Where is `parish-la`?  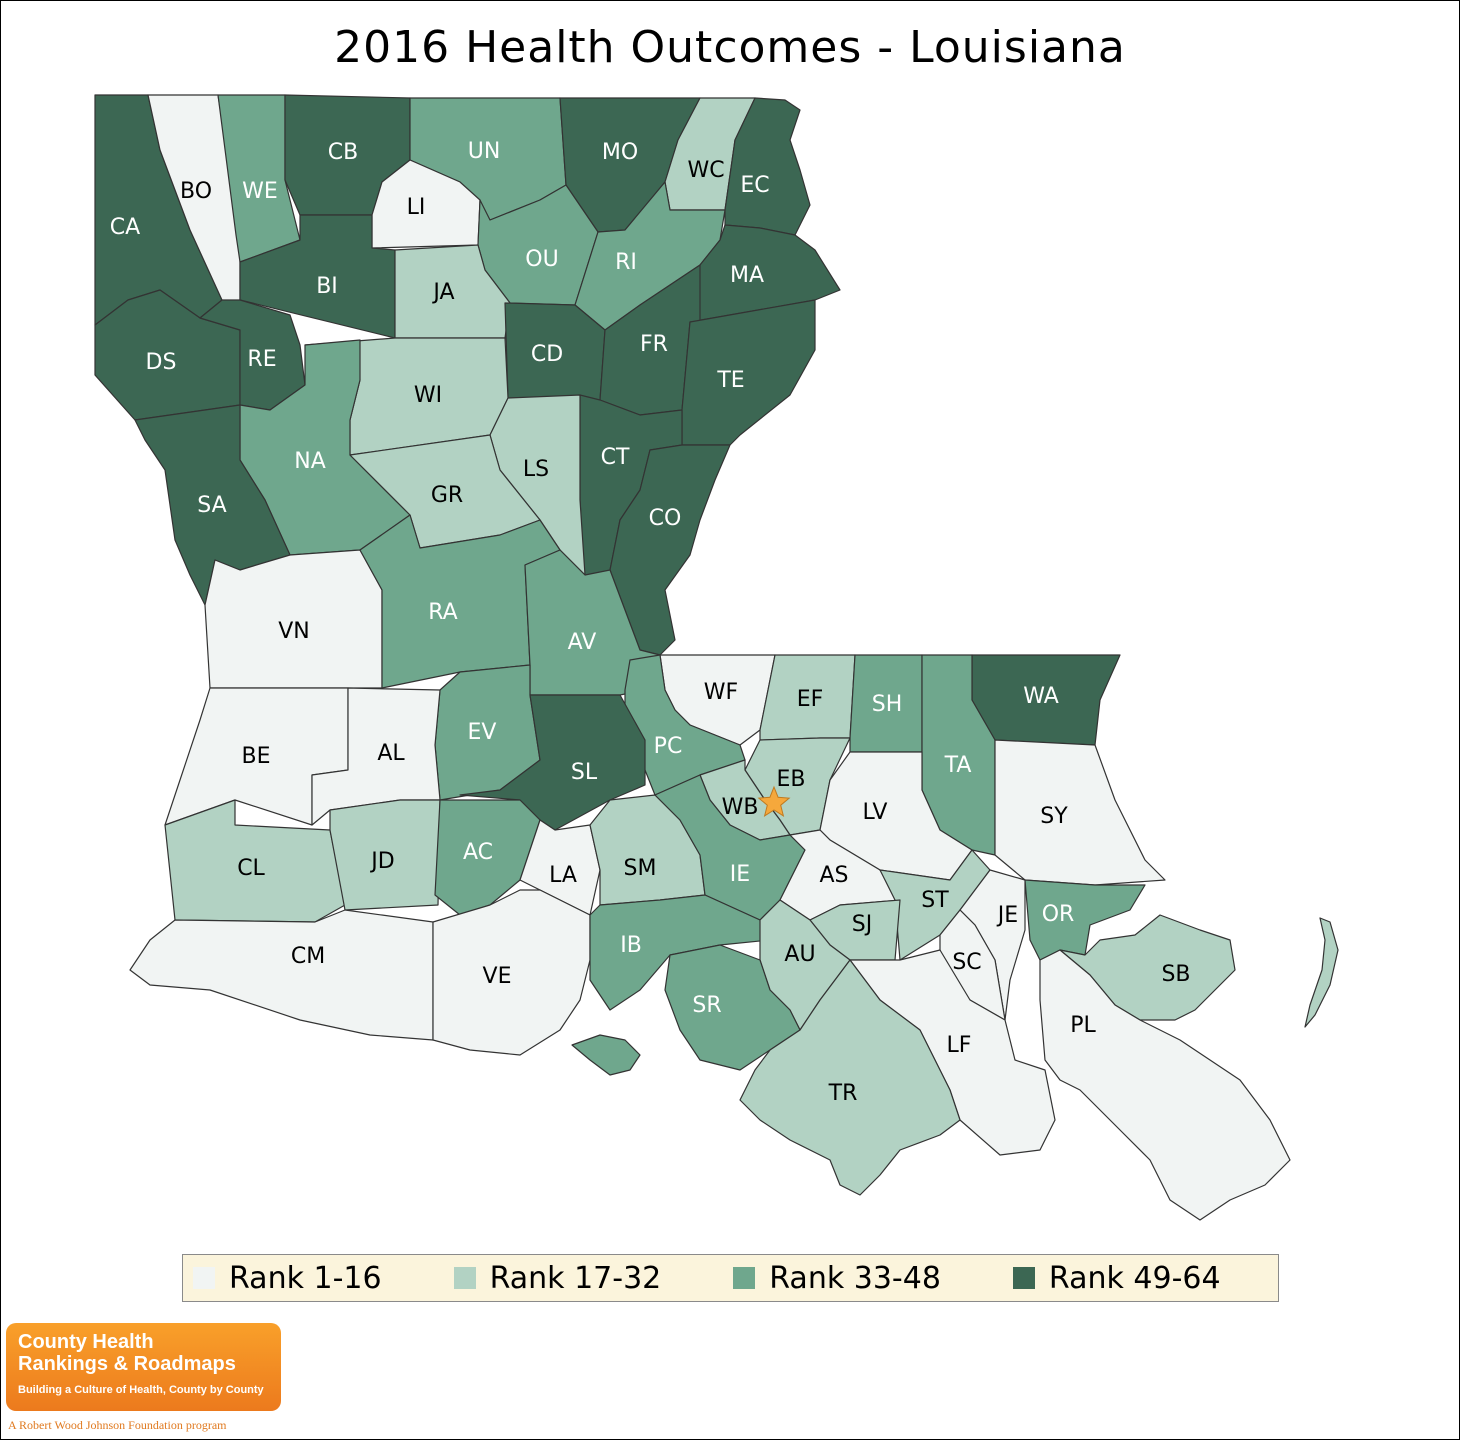
parish-la is located at coordinates (560, 867).